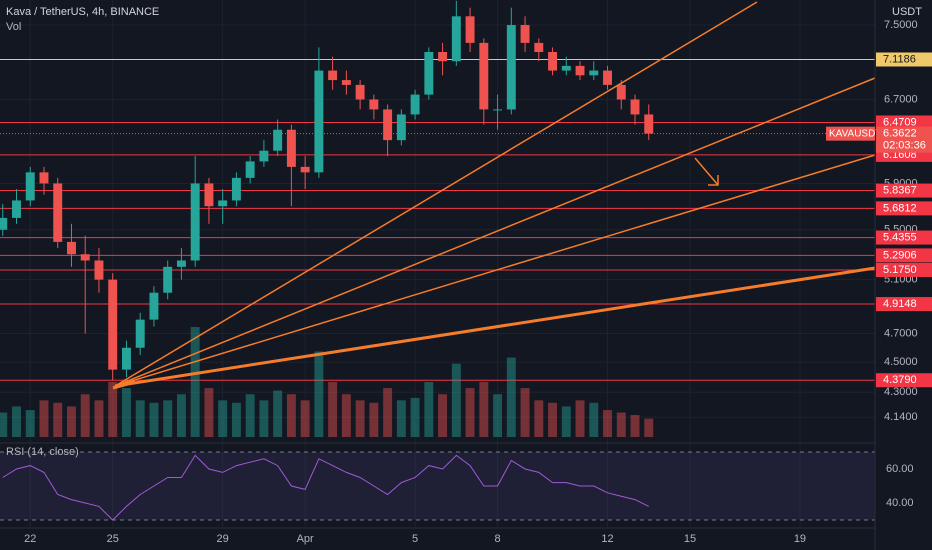  I want to click on x-tick-label: 8, so click(498, 539).